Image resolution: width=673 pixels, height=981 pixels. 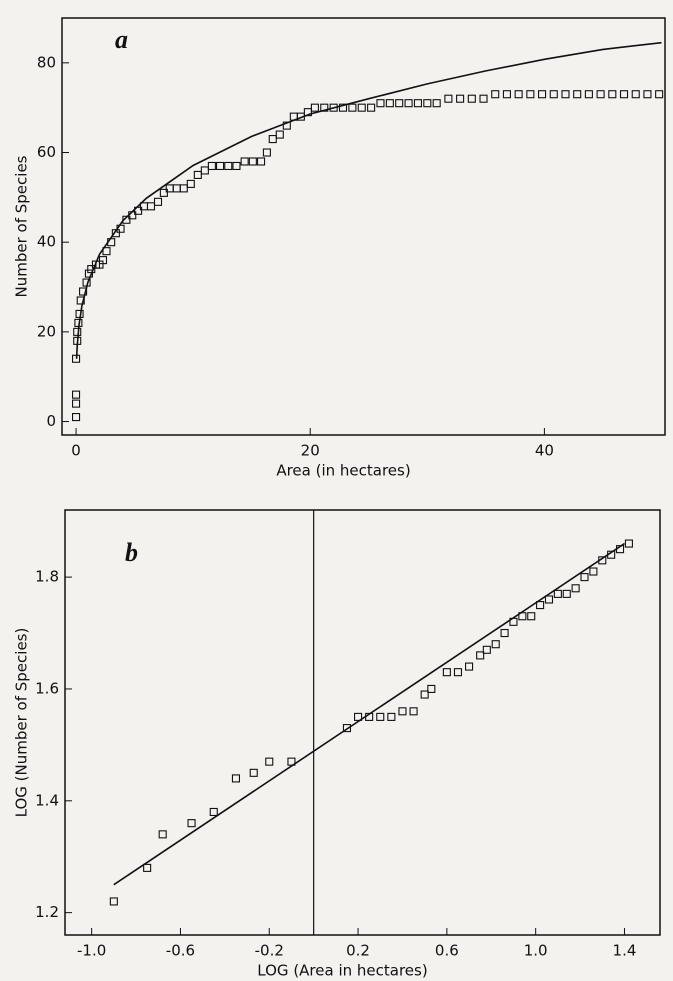 I want to click on x-axis-label: Area (in hectares), so click(x=343, y=471).